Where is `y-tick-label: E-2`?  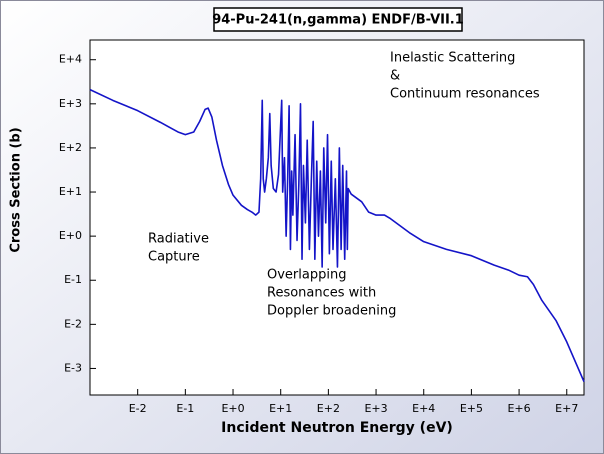 y-tick-label: E-2 is located at coordinates (73, 323).